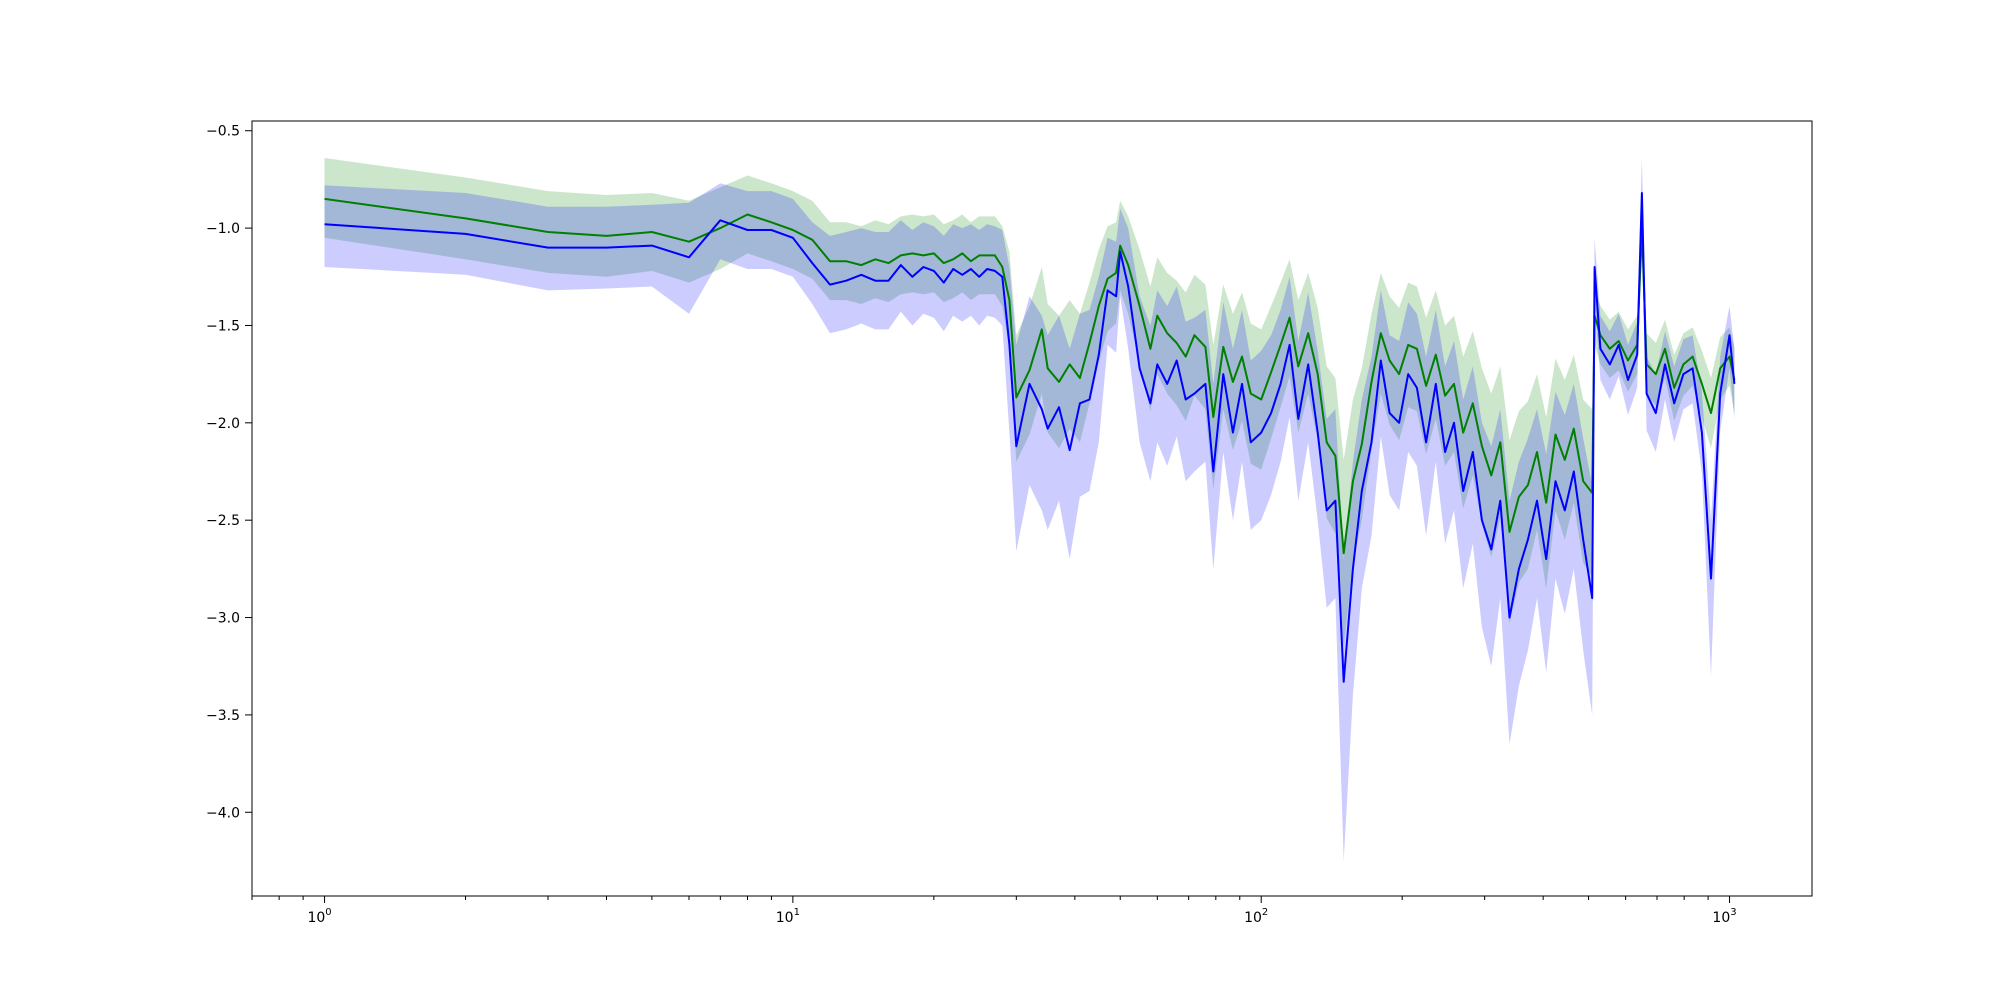  What do you see at coordinates (223, 619) in the screenshot?
I see `y-tick-label: −3.0` at bounding box center [223, 619].